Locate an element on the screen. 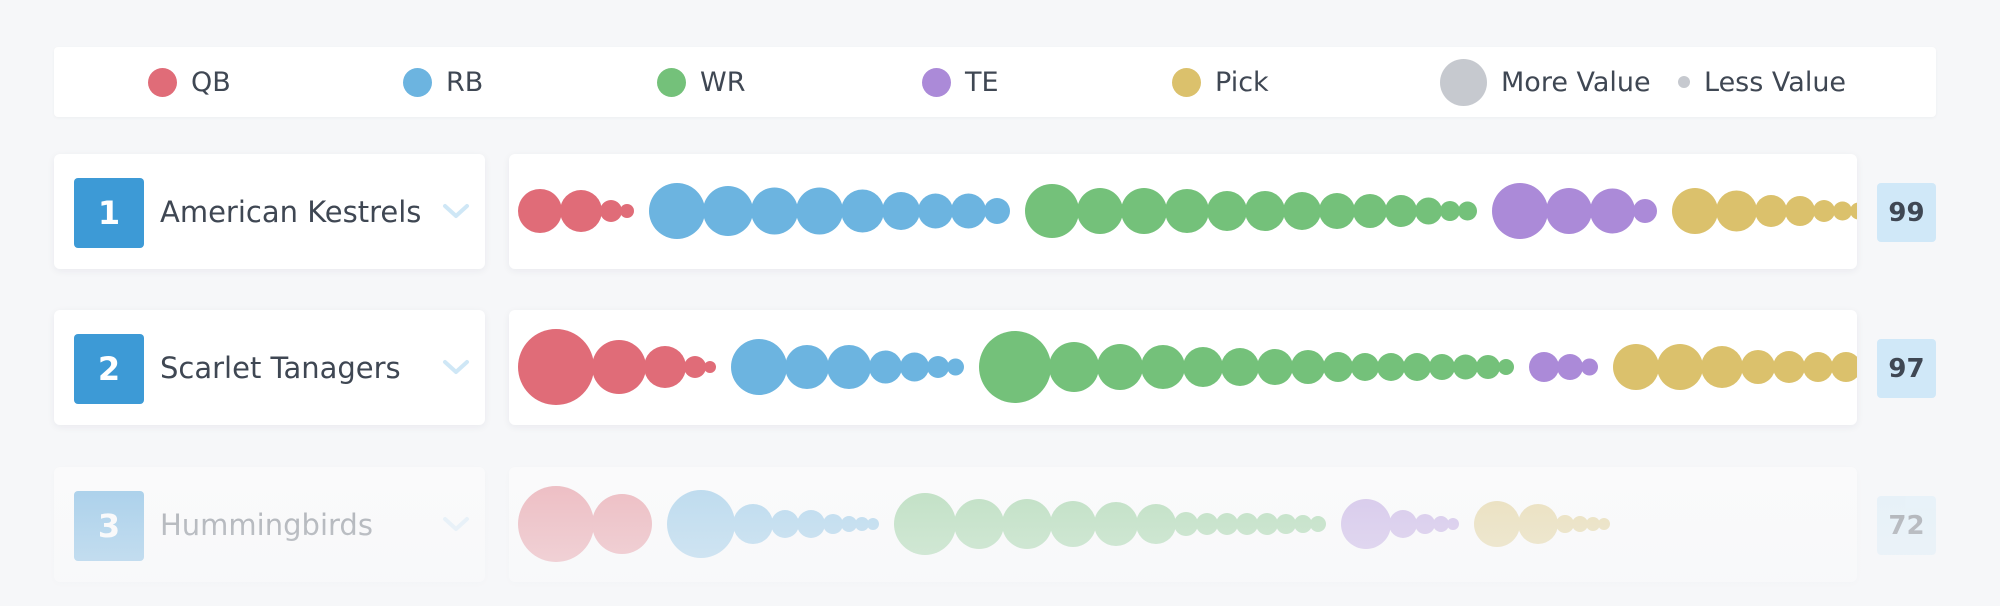  team-card: 3 Hummingbirds is located at coordinates (269, 524).